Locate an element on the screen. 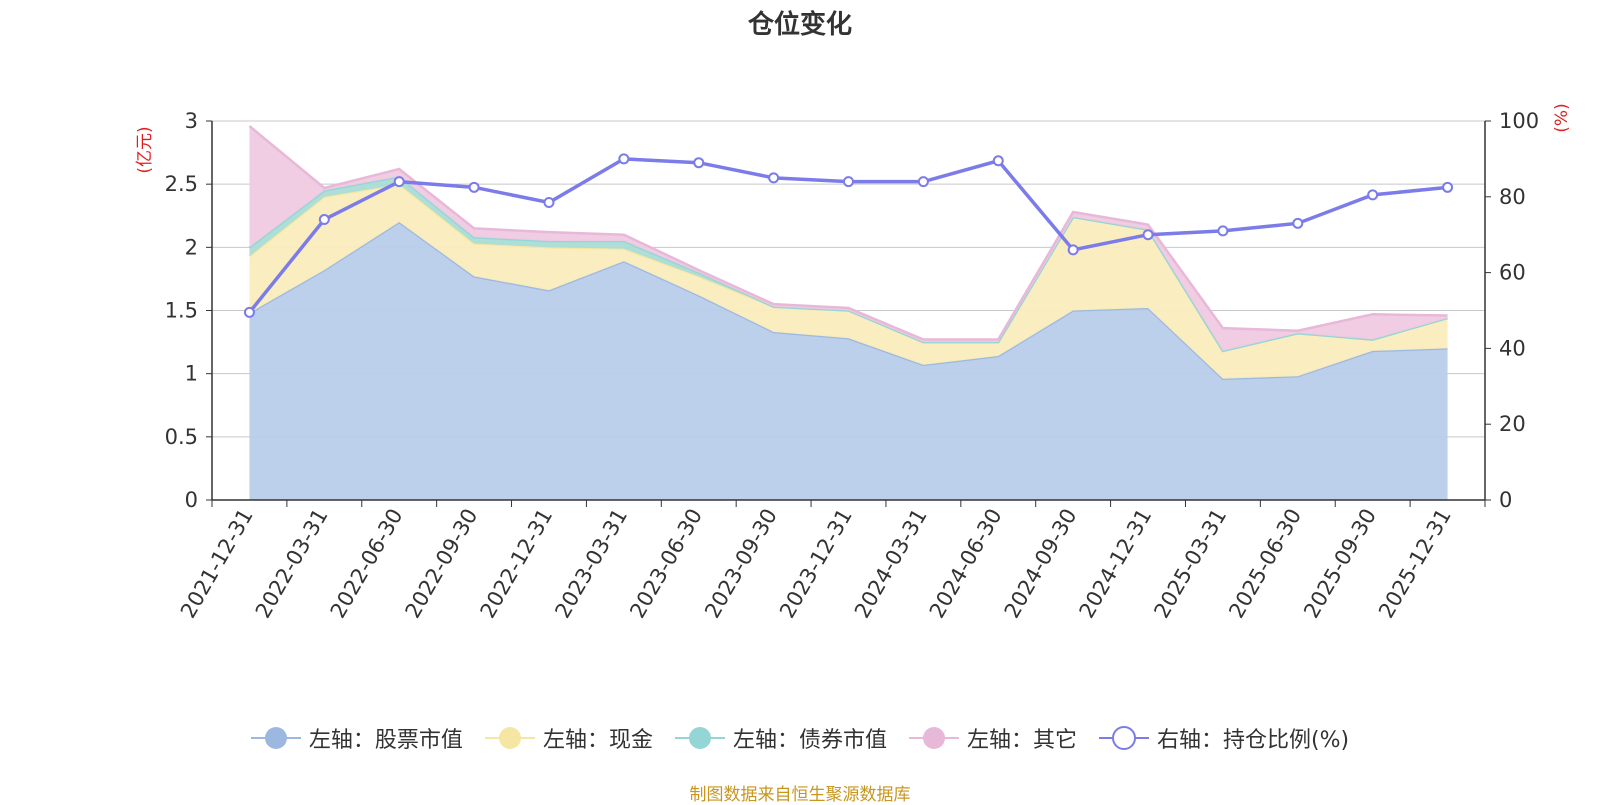  x-axis-tick-label: 2025-06-30 is located at coordinates (1265, 564).